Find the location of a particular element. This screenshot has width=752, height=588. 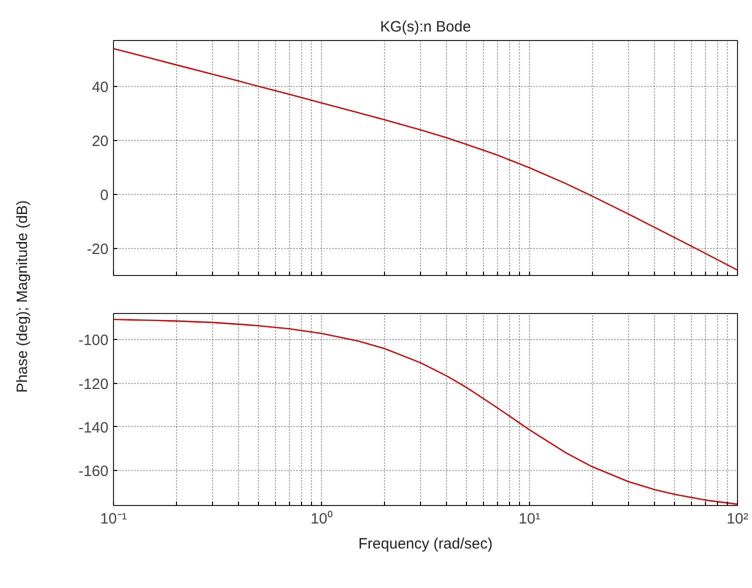

y-tick-label: -100 is located at coordinates (93, 341).